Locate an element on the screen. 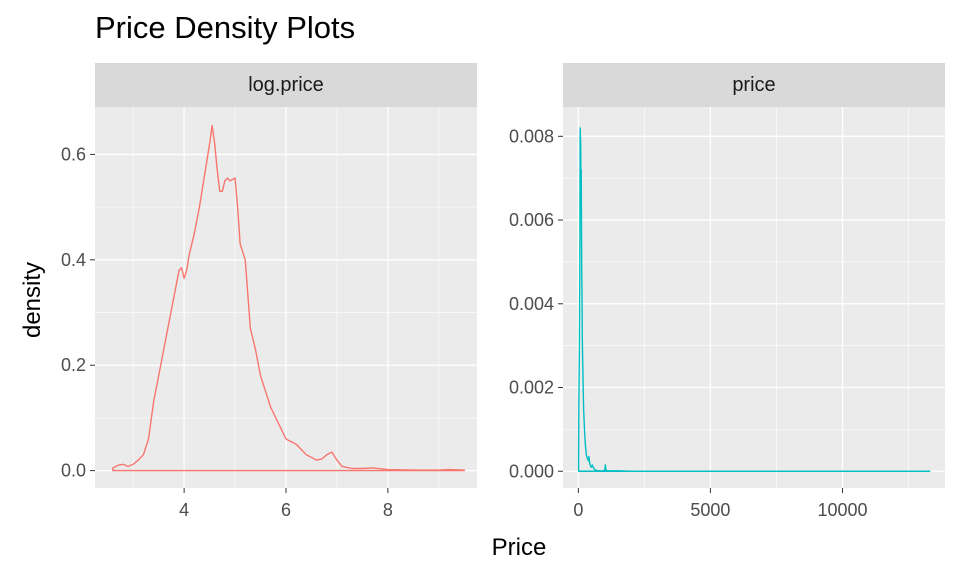  y-tick-label: 0.6 is located at coordinates (73, 154).